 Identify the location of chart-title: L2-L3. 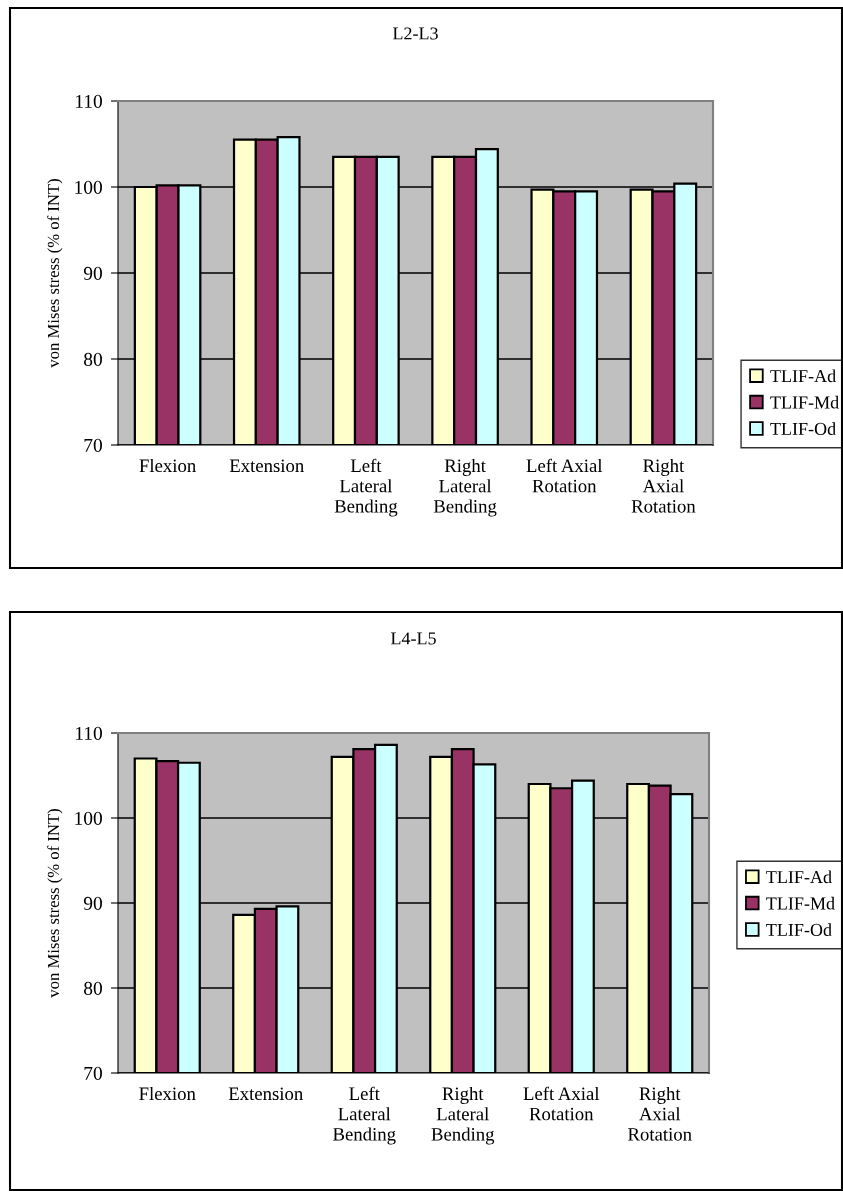
(415, 33).